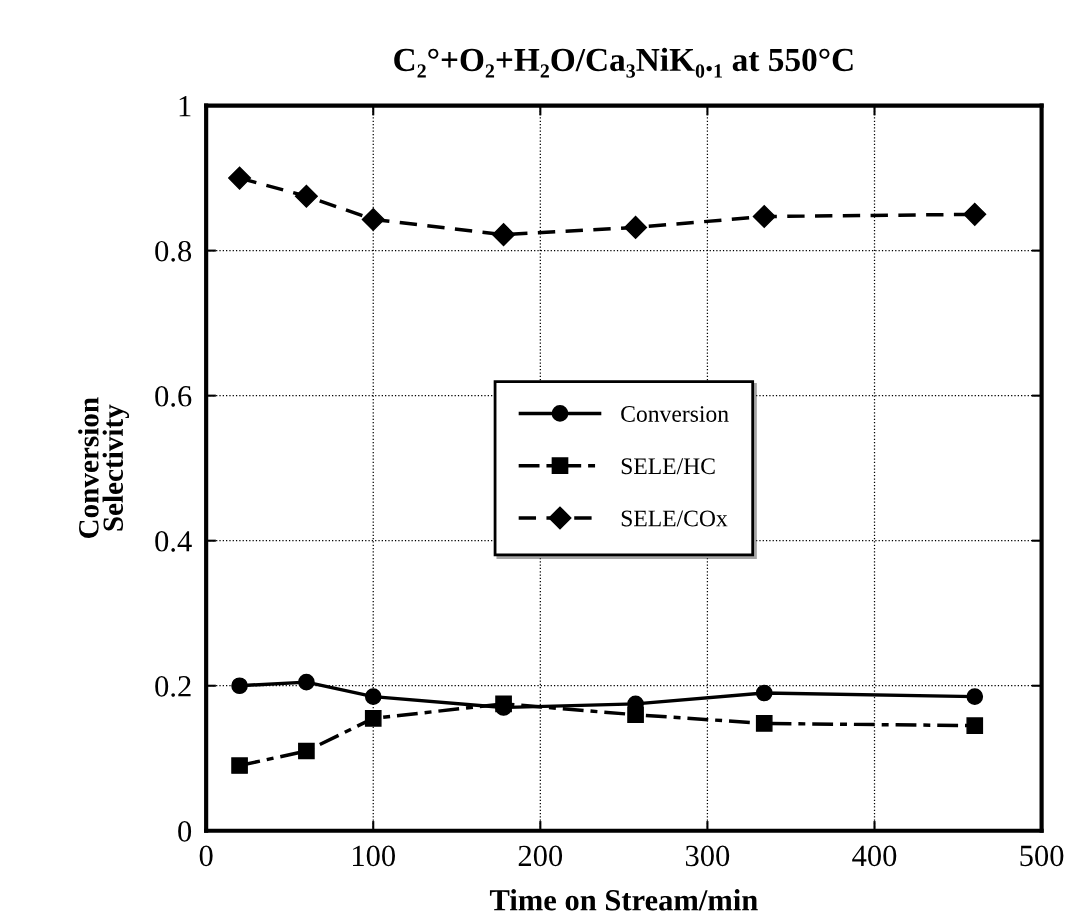  Describe the element at coordinates (874, 856) in the screenshot. I see `x-tick-label: 400` at that location.